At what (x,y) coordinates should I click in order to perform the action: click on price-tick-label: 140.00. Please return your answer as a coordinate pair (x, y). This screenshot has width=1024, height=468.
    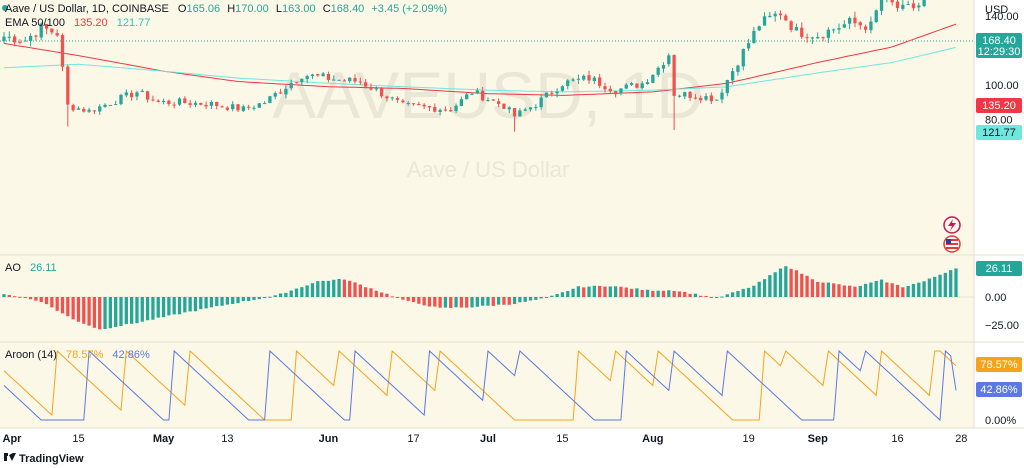
    Looking at the image, I should click on (1002, 17).